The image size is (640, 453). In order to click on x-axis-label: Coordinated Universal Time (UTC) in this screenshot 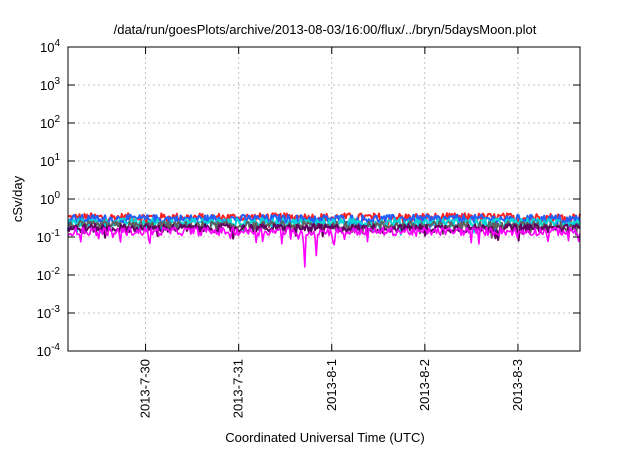, I will do `click(324, 437)`.